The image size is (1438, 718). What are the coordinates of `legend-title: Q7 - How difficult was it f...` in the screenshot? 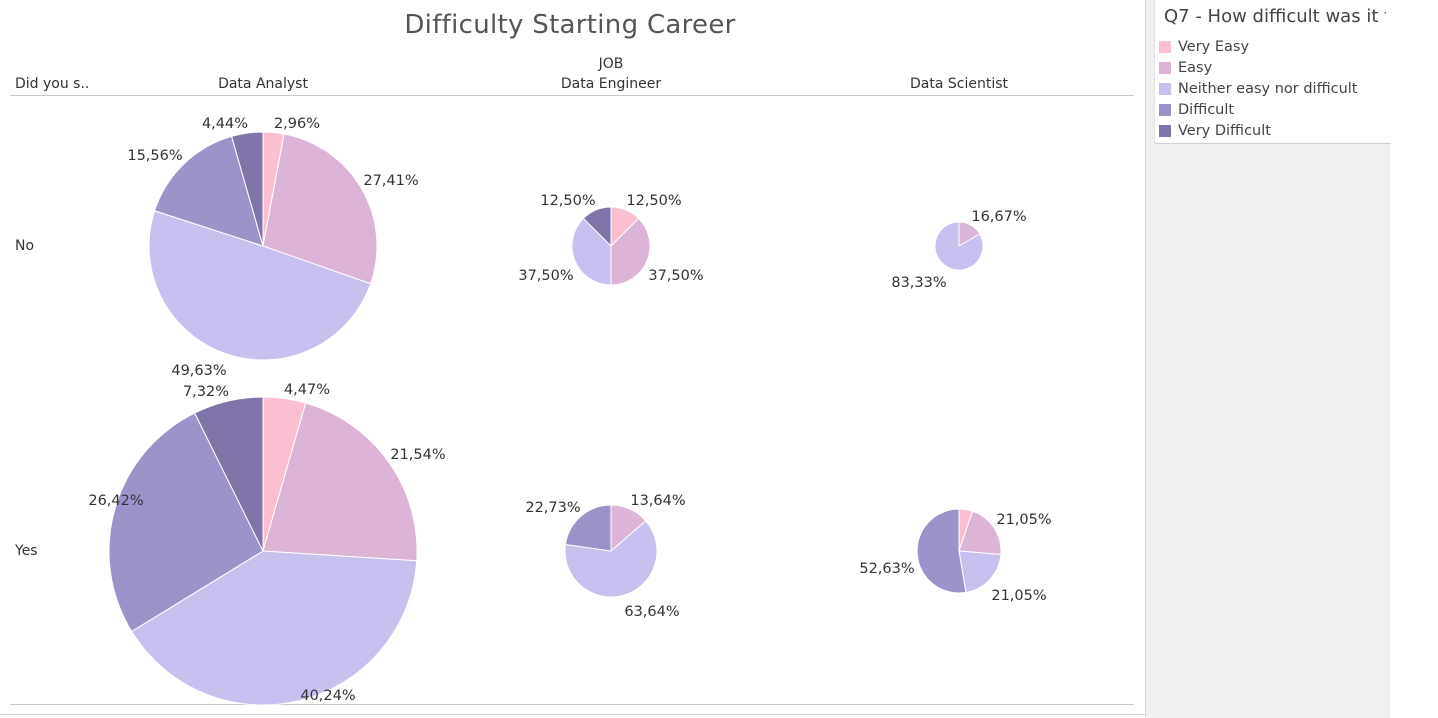 It's located at (1275, 16).